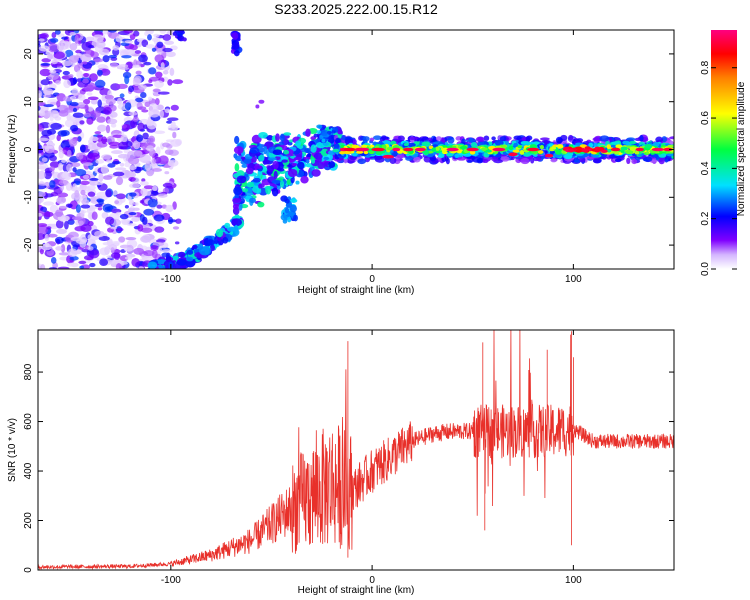 The height and width of the screenshot is (600, 750). What do you see at coordinates (705, 118) in the screenshot?
I see `colorbar-tick-label: 0.6` at bounding box center [705, 118].